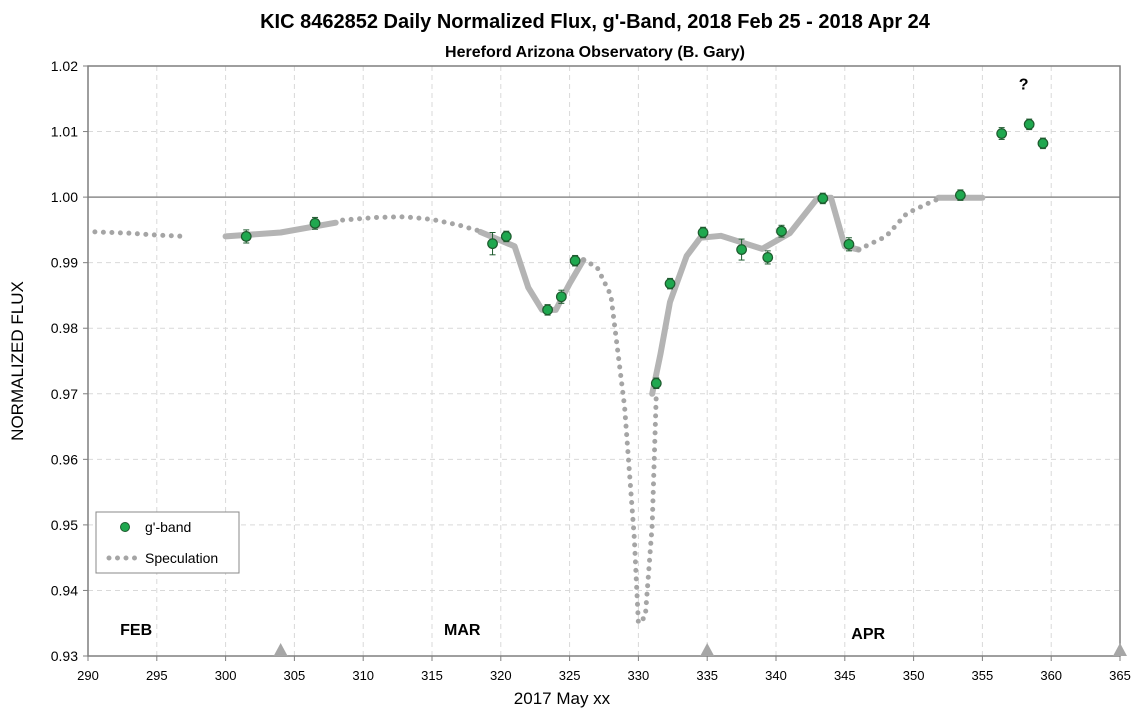  Describe the element at coordinates (868, 634) in the screenshot. I see `month-label-apr: APR` at that location.